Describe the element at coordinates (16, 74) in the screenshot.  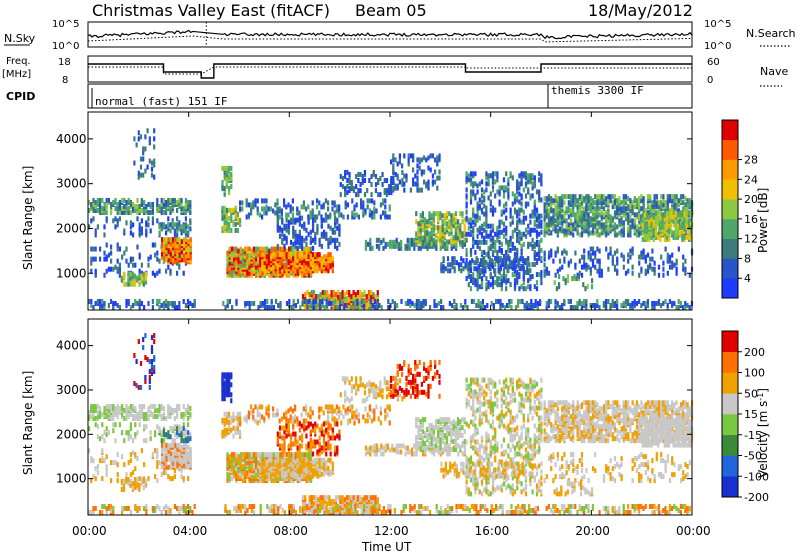
I see `freq-unit: [MHz]` at that location.